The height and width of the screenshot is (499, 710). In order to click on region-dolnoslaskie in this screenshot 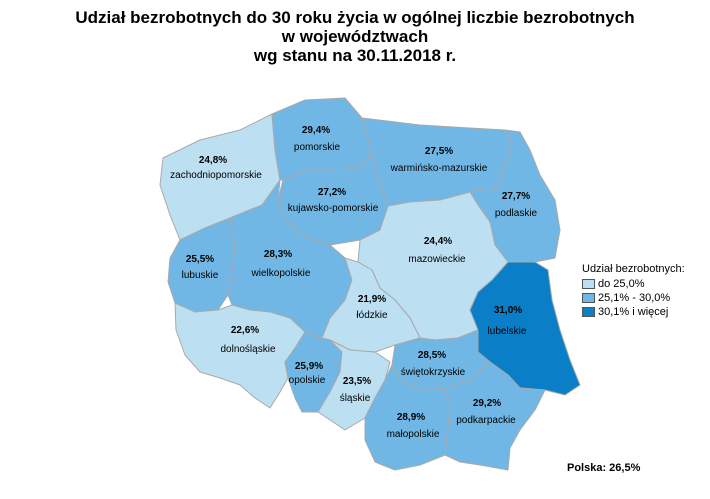, I will do `click(240, 355)`.